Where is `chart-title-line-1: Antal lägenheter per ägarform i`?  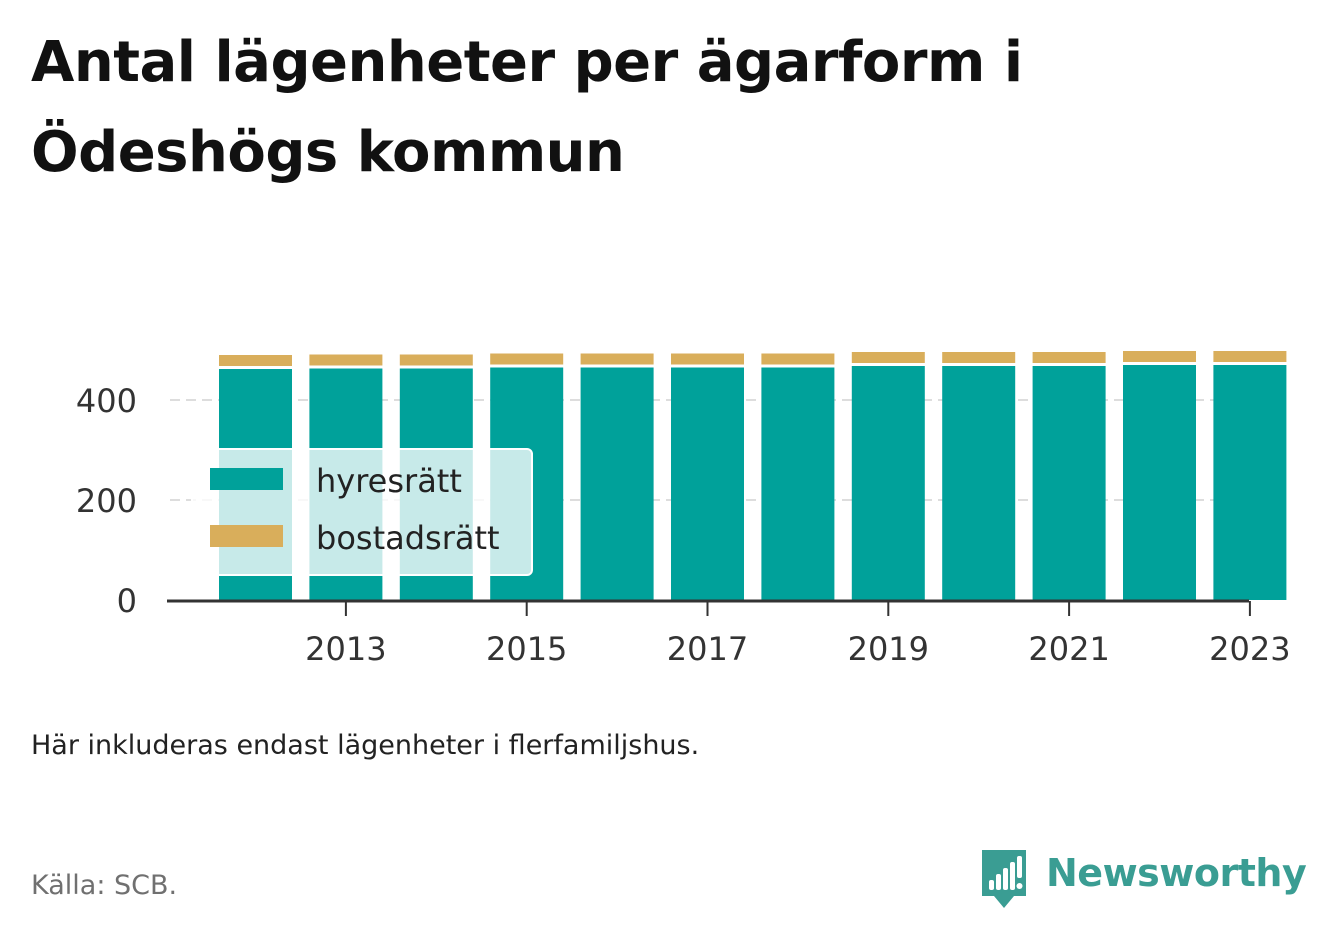 chart-title-line-1: Antal lägenheter per ägarform i is located at coordinates (527, 62).